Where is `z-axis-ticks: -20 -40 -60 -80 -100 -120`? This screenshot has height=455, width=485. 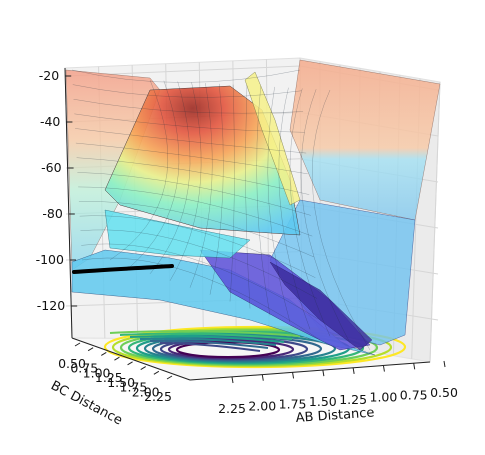 z-axis-ticks: -20 -40 -60 -80 -100 -120 is located at coordinates (57, 190).